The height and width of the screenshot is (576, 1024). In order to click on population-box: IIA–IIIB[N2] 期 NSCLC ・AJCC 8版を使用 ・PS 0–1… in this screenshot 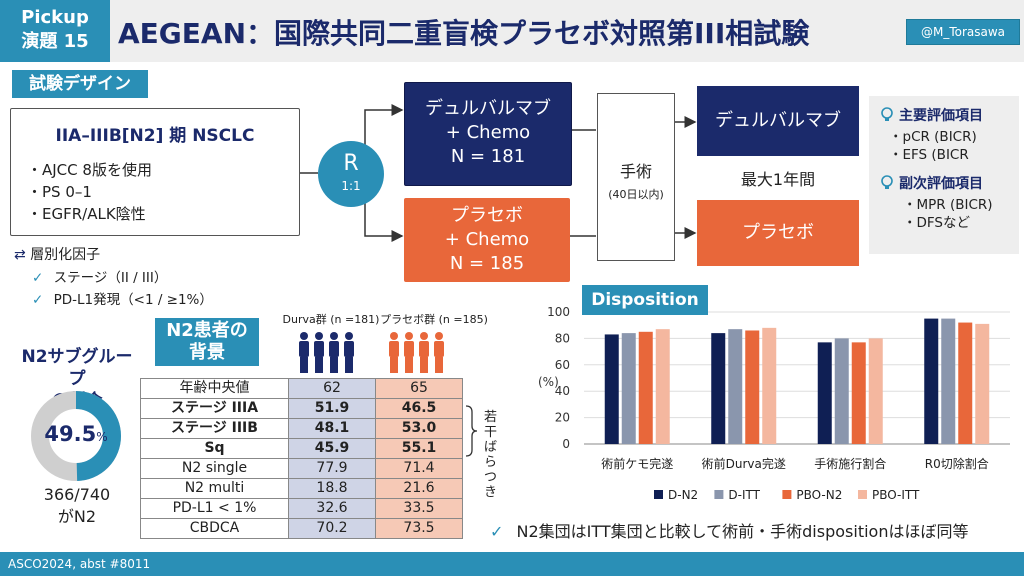, I will do `click(155, 172)`.